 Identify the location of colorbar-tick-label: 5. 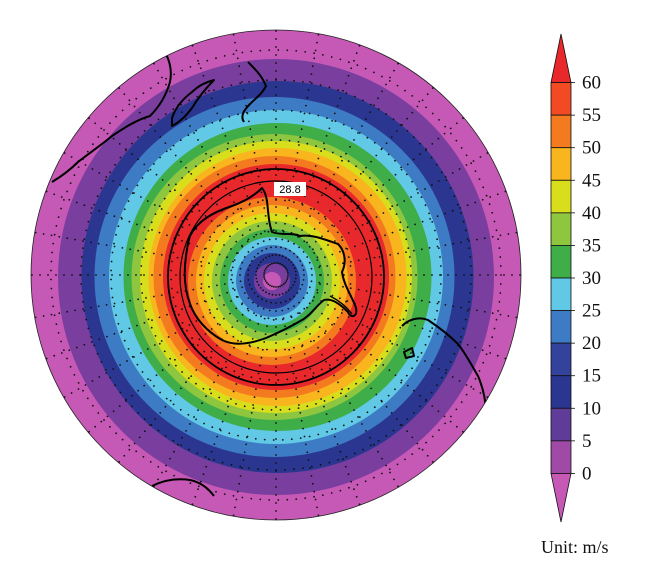
(587, 441).